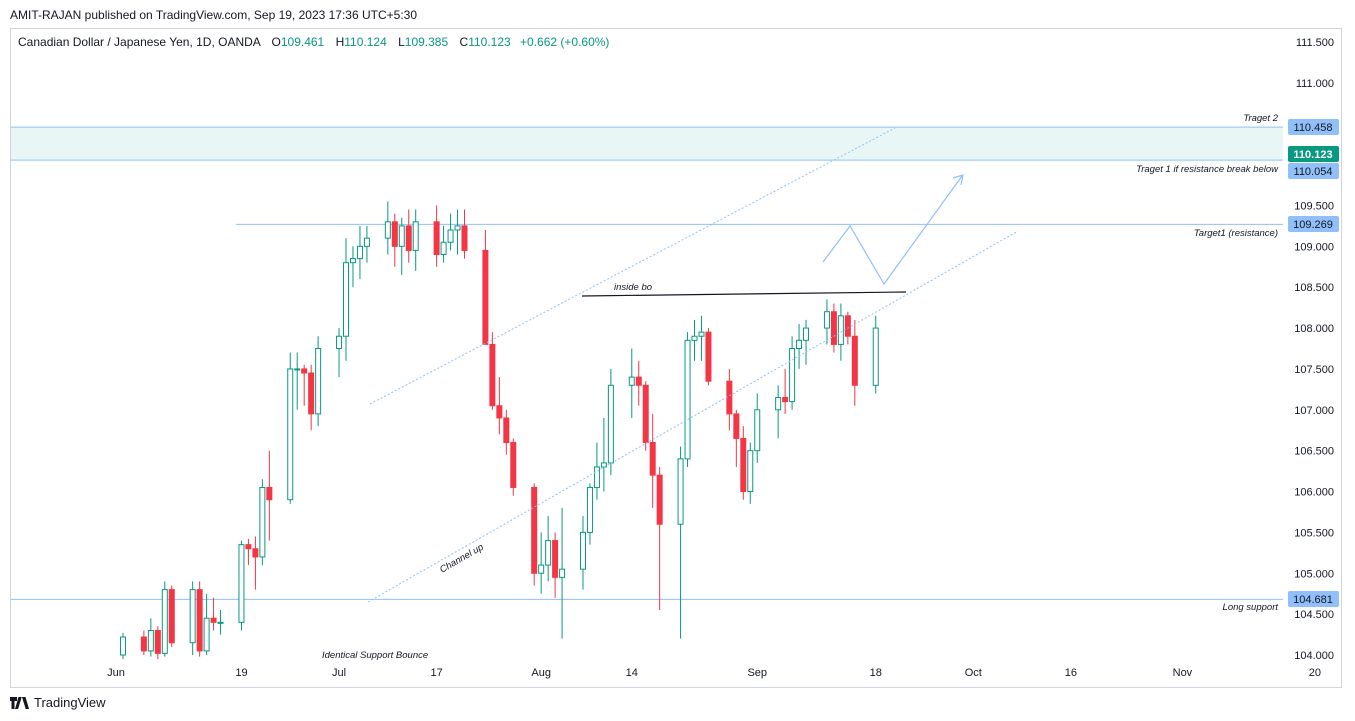 This screenshot has width=1355, height=721. What do you see at coordinates (1314, 493) in the screenshot?
I see `y-tick-label: 106.000` at bounding box center [1314, 493].